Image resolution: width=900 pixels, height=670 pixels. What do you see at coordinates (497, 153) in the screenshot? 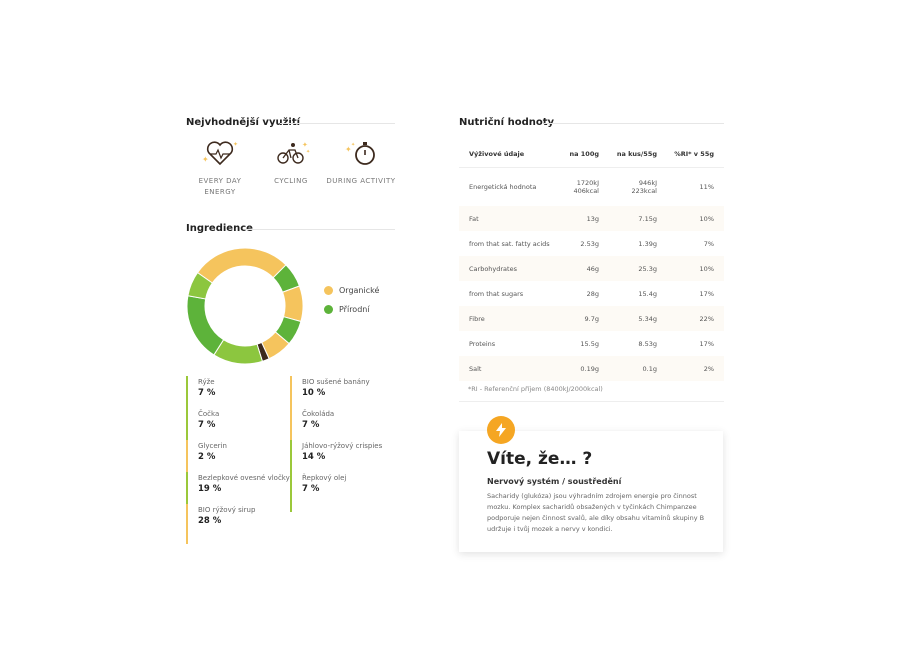
I see `header-cell: Výživové údaje` at bounding box center [497, 153].